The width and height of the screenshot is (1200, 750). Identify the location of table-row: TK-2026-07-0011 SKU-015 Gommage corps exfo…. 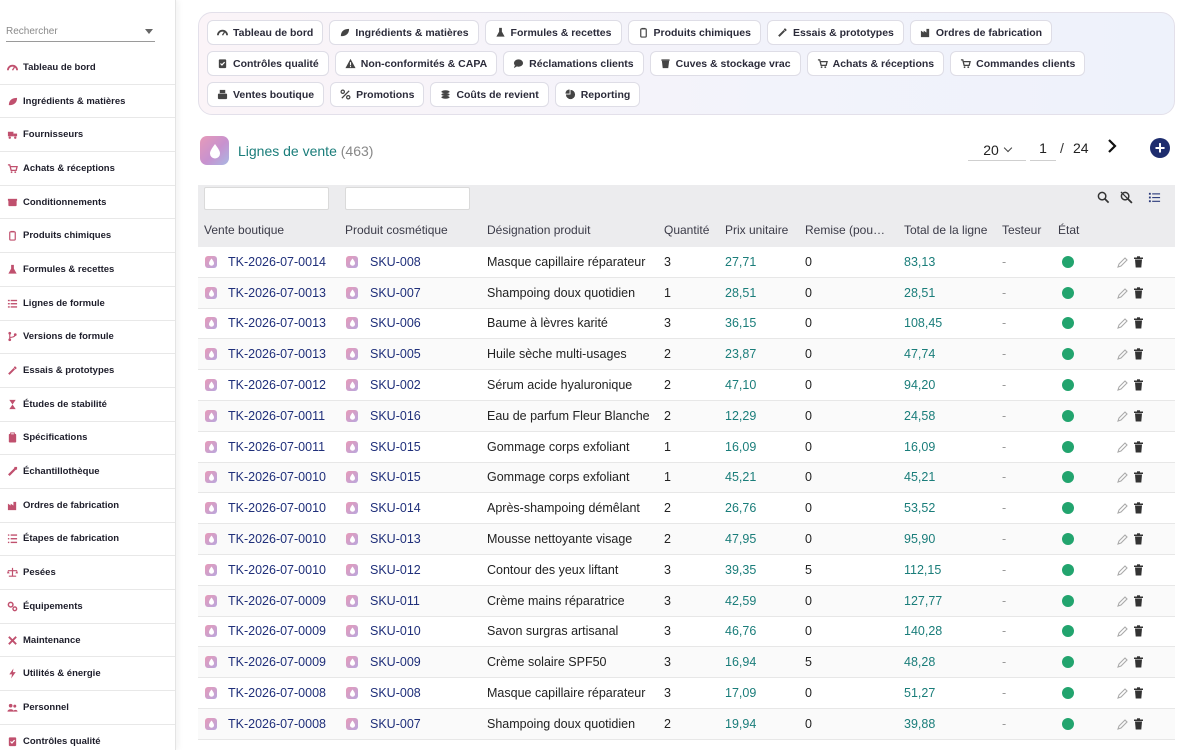
(686, 447).